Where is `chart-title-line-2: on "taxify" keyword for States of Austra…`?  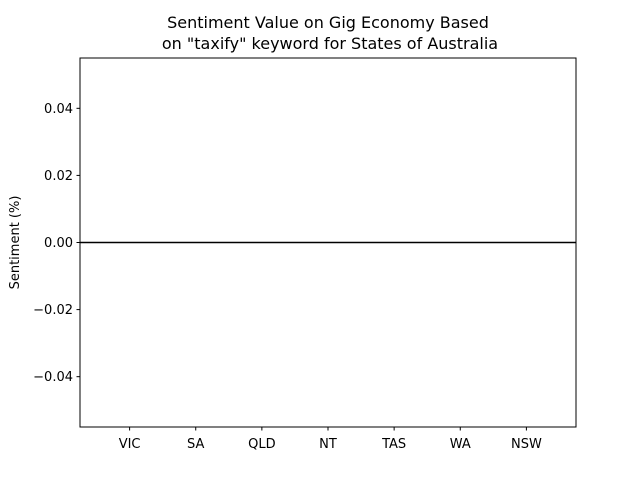 chart-title-line-2: on "taxify" keyword for States of Austra… is located at coordinates (330, 43).